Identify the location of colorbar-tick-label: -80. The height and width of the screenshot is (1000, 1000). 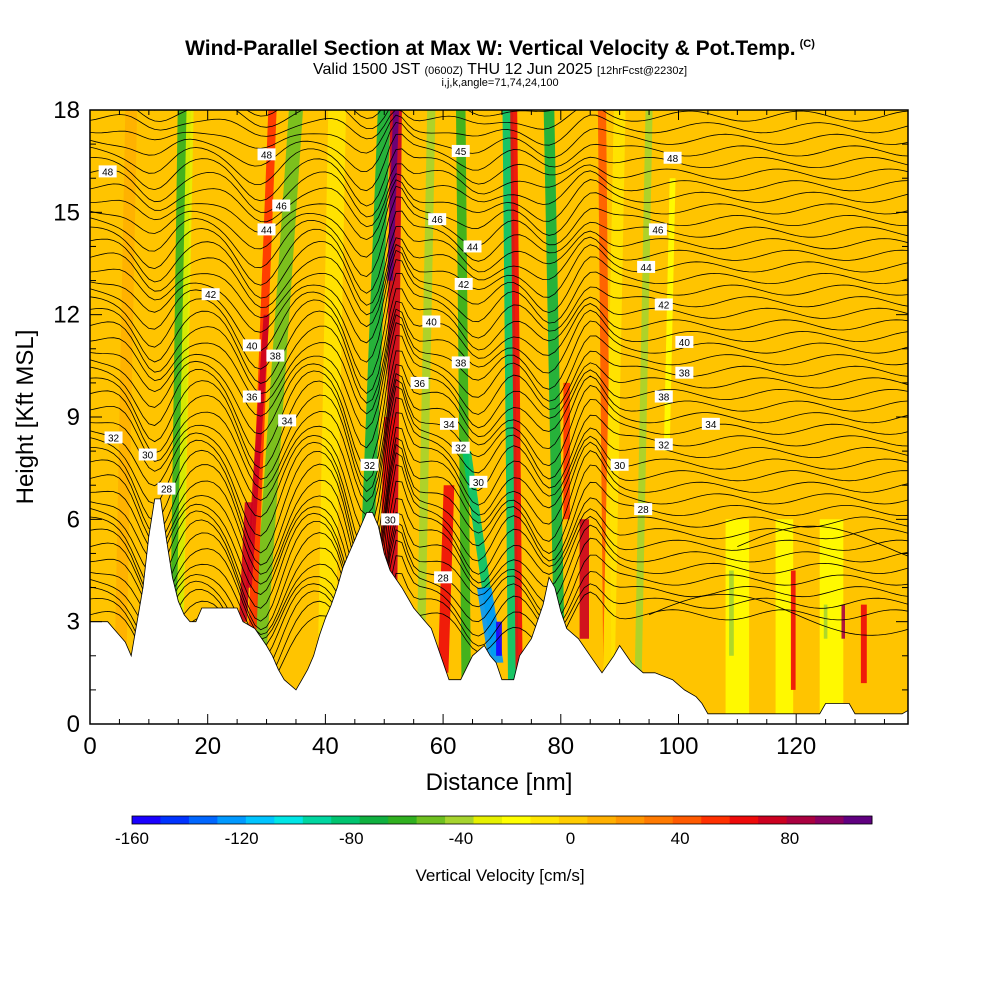
(351, 838).